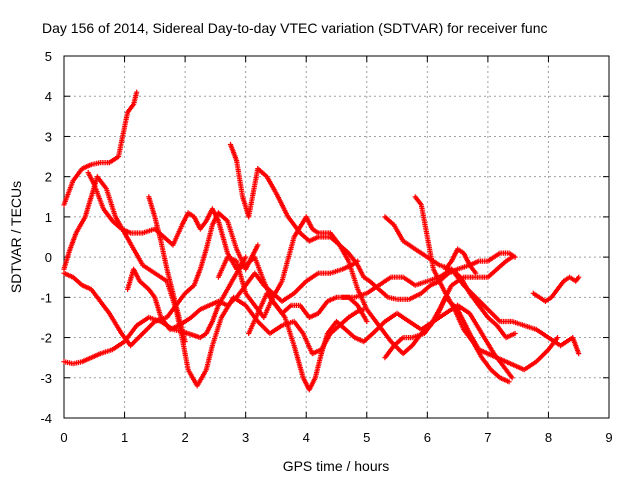 The image size is (640, 480). Describe the element at coordinates (243, 295) in the screenshot. I see `series-track-f` at that location.